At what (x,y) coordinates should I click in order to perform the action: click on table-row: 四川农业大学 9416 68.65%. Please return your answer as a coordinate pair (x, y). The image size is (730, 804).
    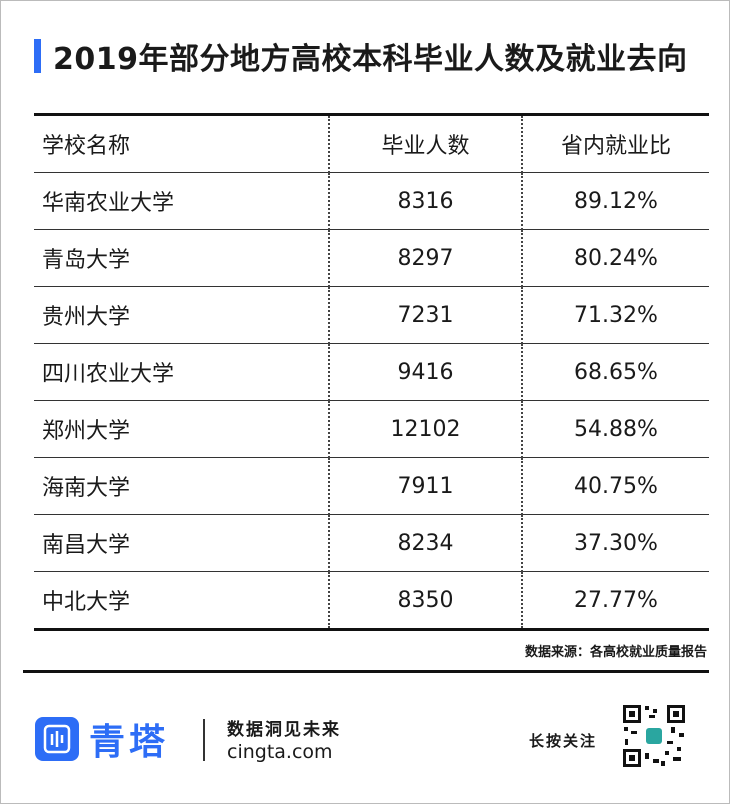
    Looking at the image, I should click on (371, 372).